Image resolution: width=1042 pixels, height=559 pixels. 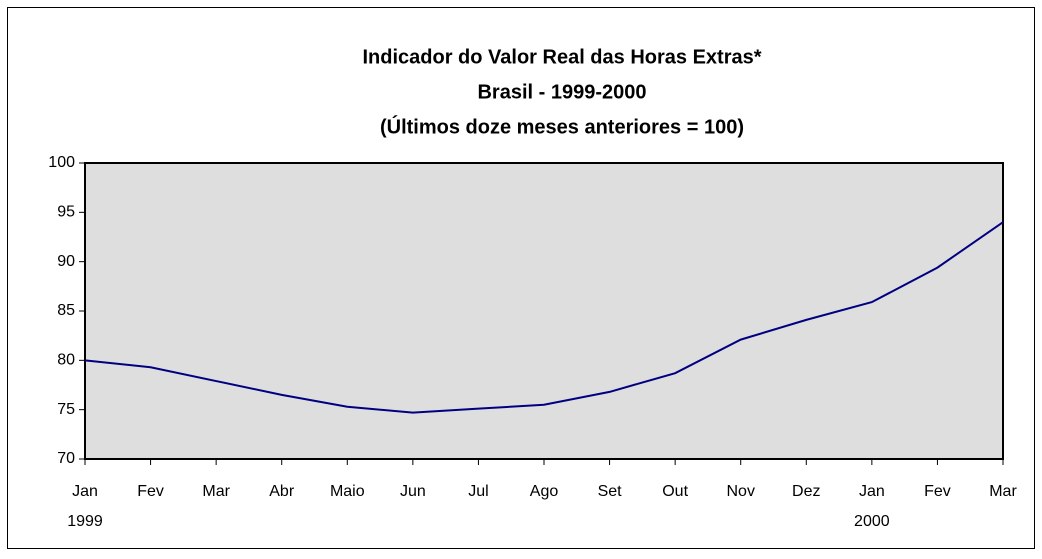 I want to click on x-tick-label: Jun, so click(x=413, y=491).